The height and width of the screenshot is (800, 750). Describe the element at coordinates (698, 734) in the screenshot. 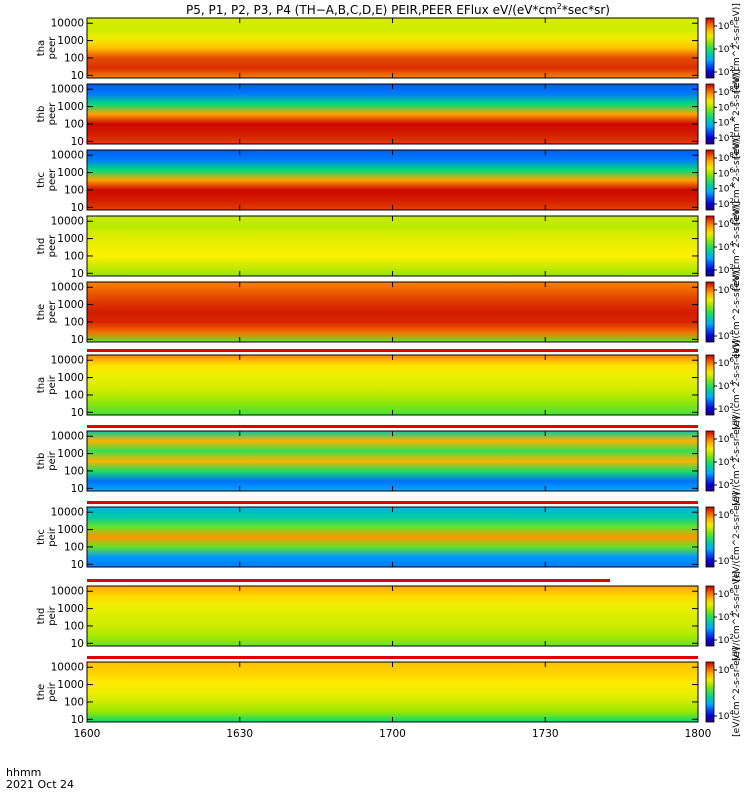

I see `x-tick-label: 1800` at that location.